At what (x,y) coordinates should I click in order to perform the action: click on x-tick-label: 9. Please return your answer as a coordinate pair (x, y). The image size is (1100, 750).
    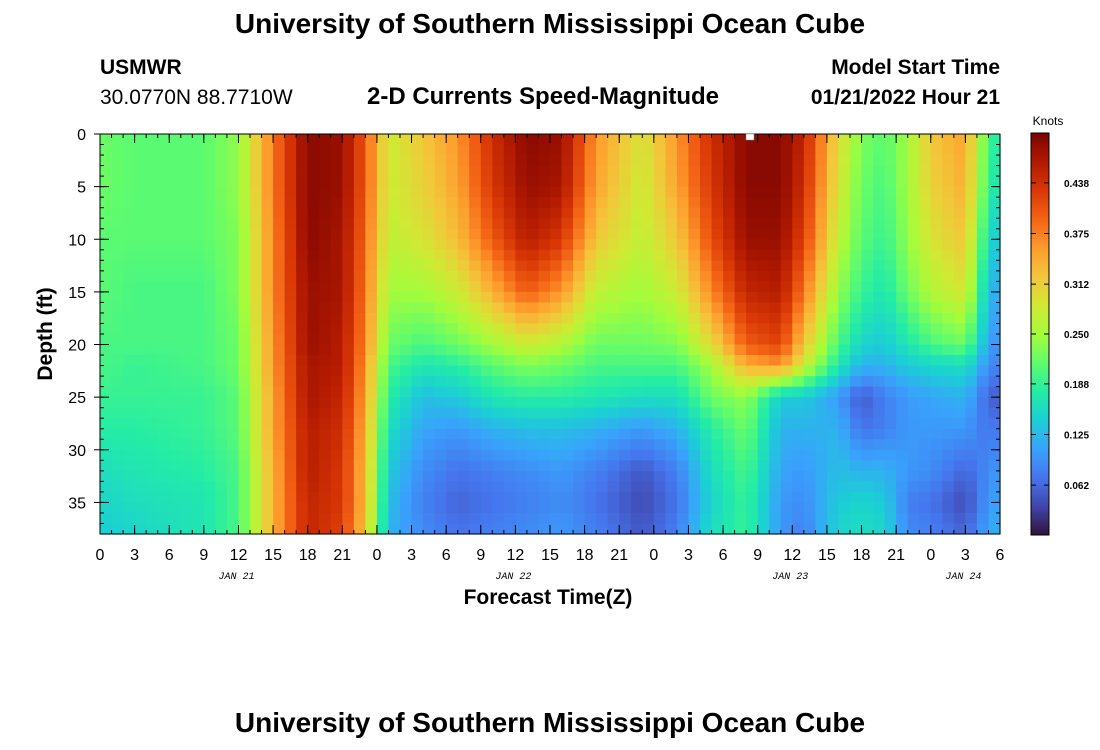
    Looking at the image, I should click on (757, 555).